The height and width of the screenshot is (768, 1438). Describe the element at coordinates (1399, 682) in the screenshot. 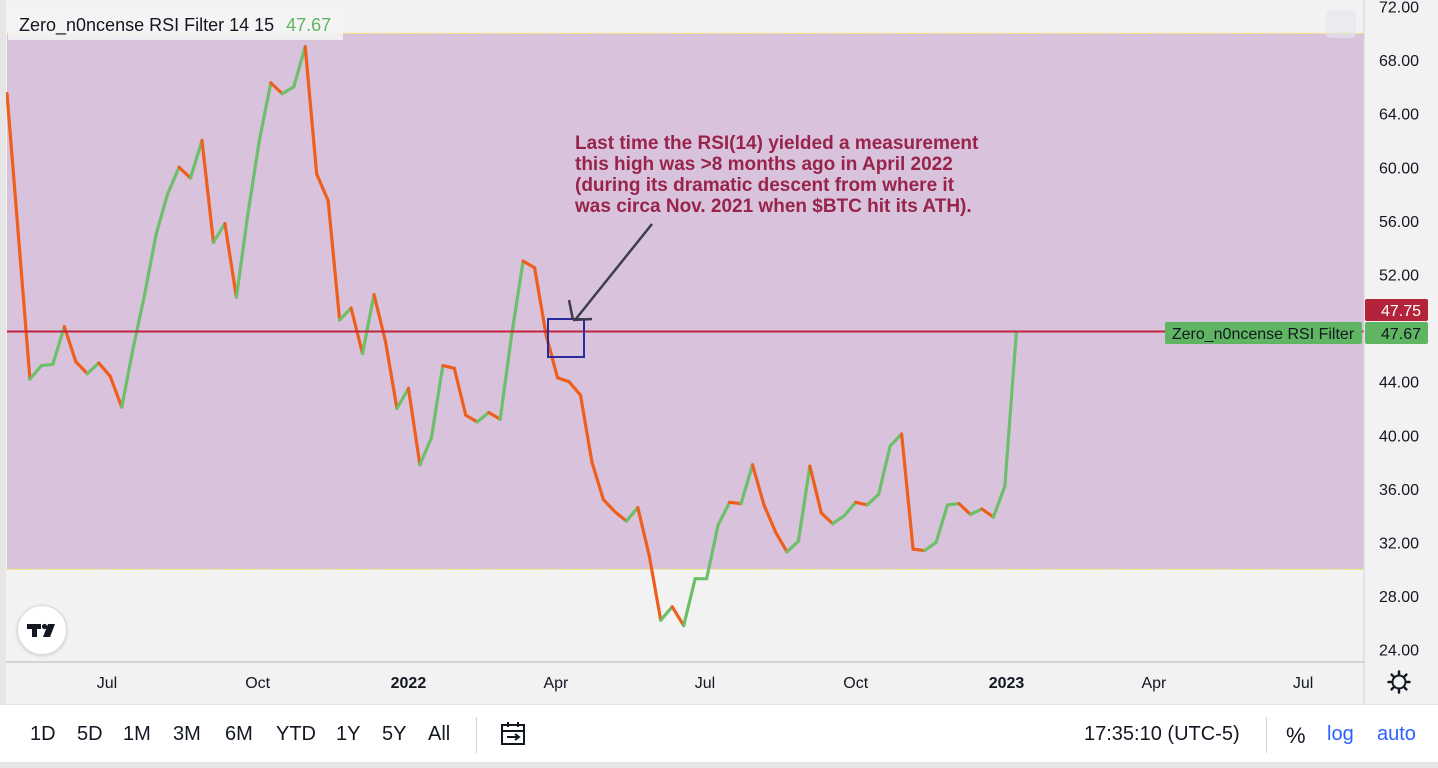

I see `gear-icon` at that location.